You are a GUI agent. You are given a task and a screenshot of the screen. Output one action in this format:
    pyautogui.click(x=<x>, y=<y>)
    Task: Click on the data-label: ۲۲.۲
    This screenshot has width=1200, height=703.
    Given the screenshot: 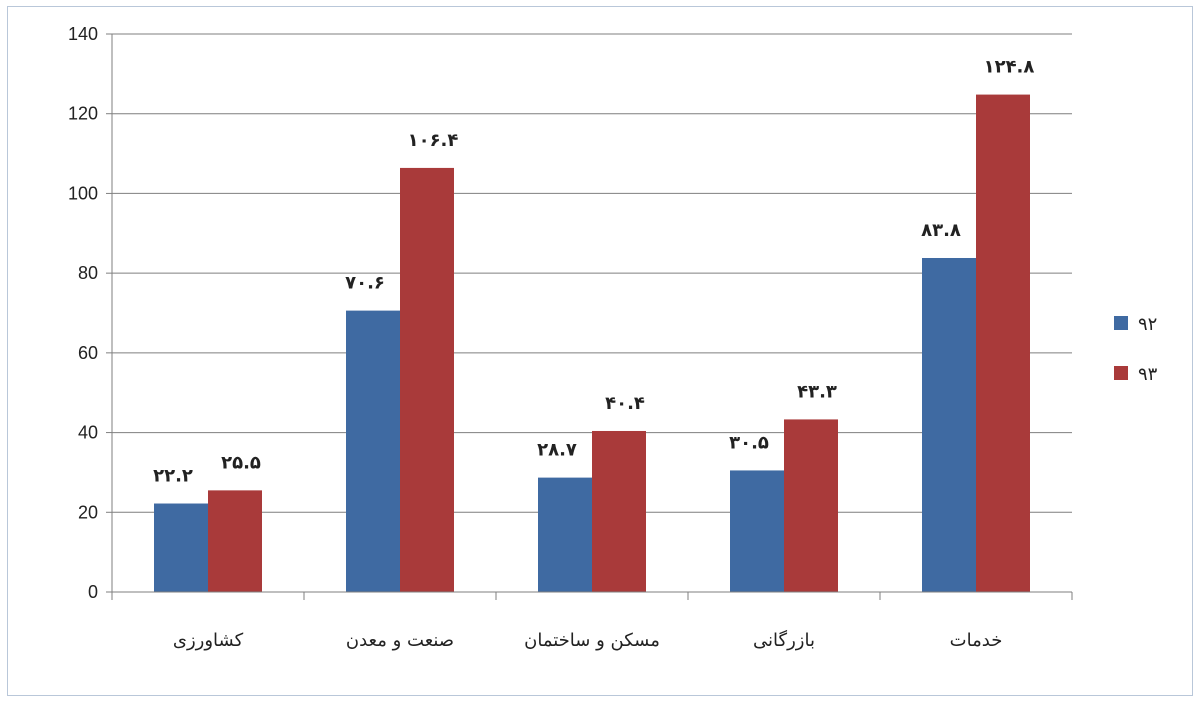 What is the action you would take?
    pyautogui.click(x=173, y=476)
    